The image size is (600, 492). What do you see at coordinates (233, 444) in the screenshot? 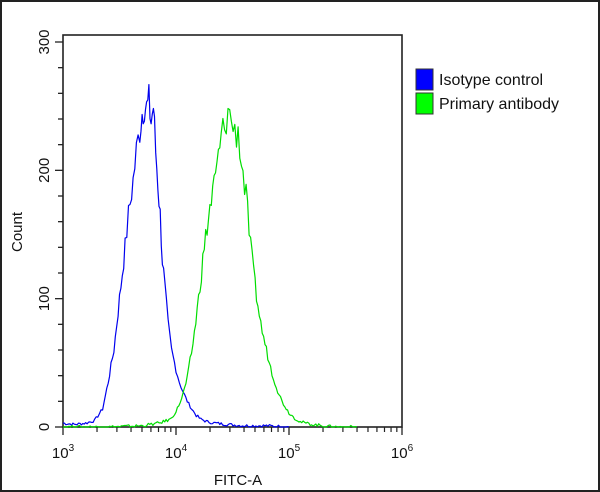
I see `x-axis: 10³ 10⁴ 10⁵ 10⁶` at bounding box center [233, 444].